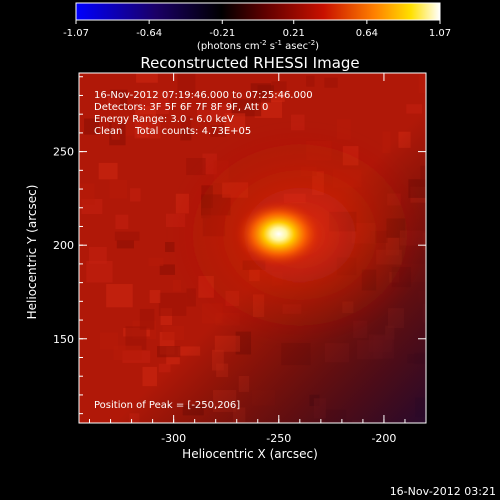  Describe the element at coordinates (32, 252) in the screenshot. I see `y-axis-label: Heliocentric Y (arcsec)` at that location.